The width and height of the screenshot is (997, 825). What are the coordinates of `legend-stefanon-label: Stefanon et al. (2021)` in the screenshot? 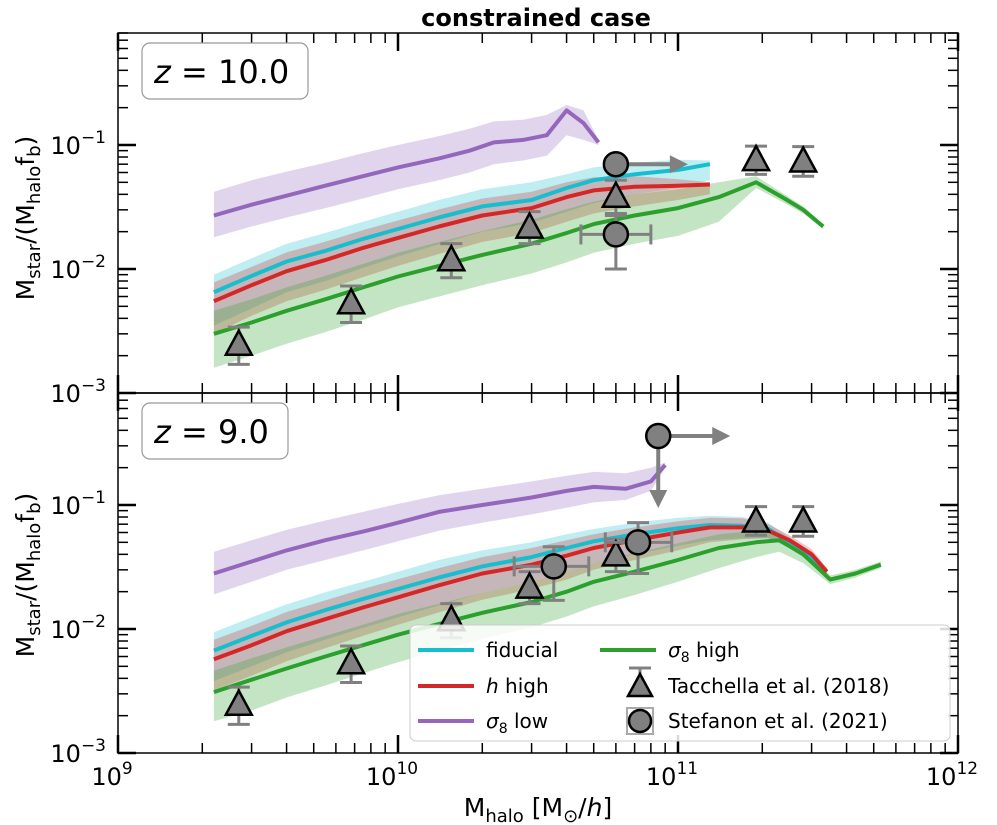 It's located at (778, 721).